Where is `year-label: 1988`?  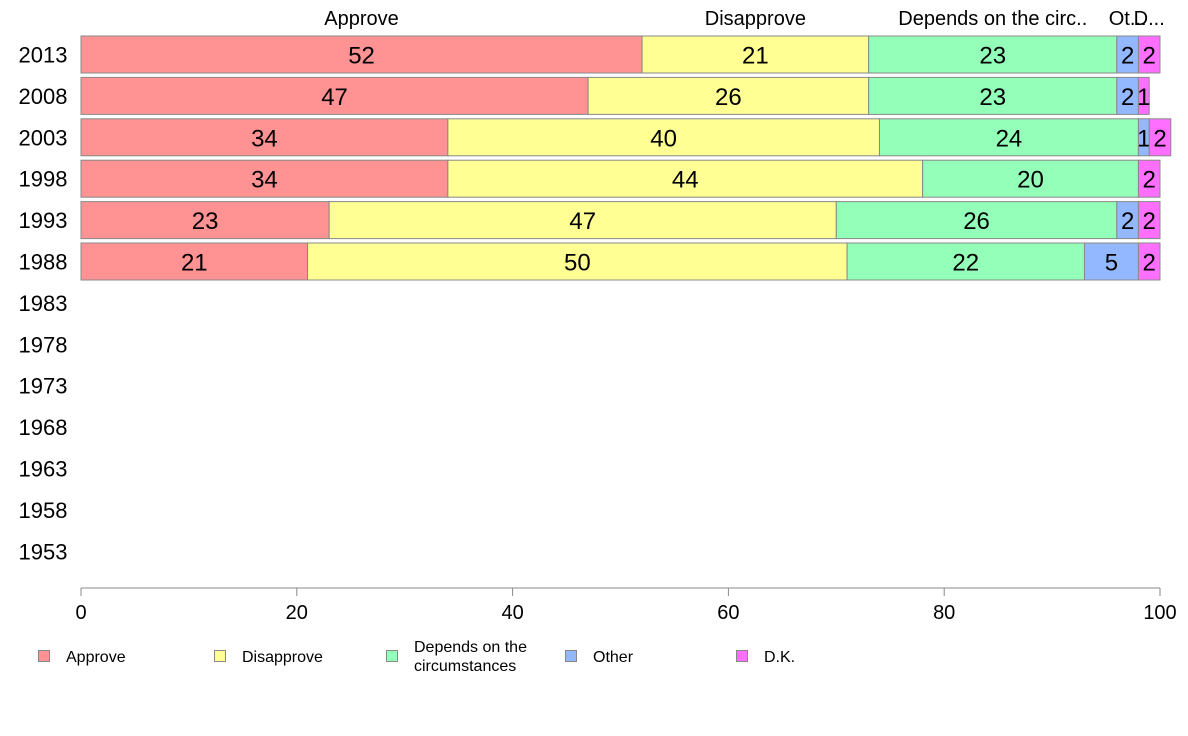
year-label: 1988 is located at coordinates (43, 262).